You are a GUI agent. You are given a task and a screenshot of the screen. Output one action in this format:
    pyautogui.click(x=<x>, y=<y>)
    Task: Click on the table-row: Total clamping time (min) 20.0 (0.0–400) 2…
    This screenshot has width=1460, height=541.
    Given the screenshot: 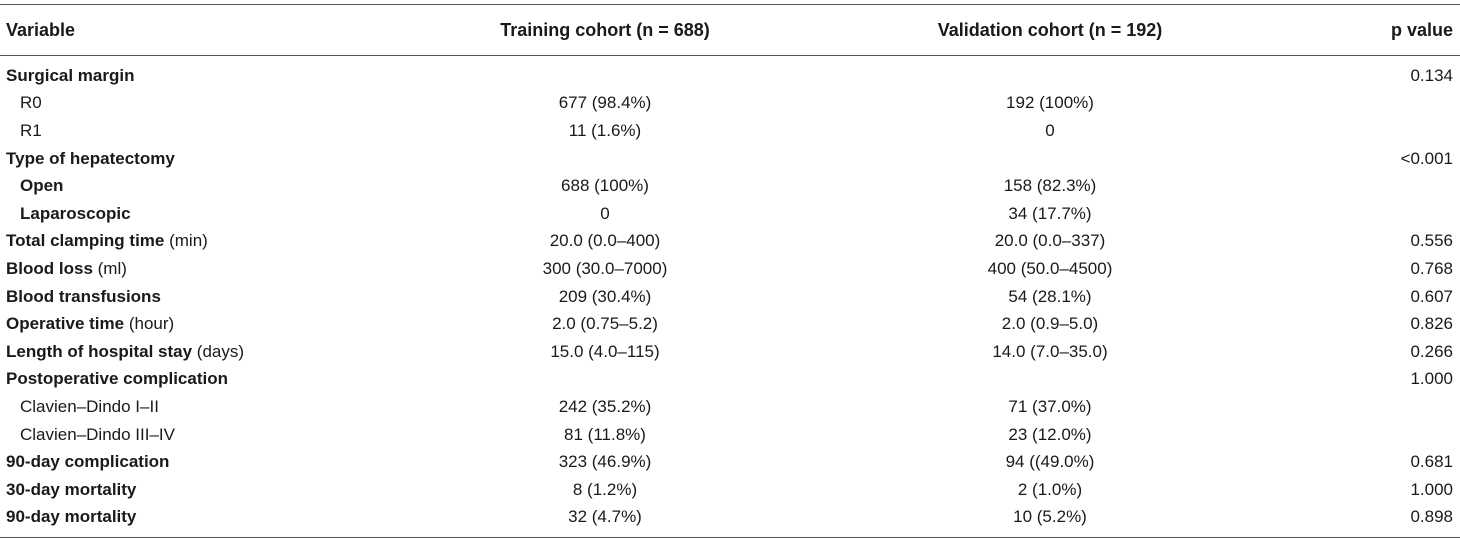 What is the action you would take?
    pyautogui.click(x=730, y=242)
    